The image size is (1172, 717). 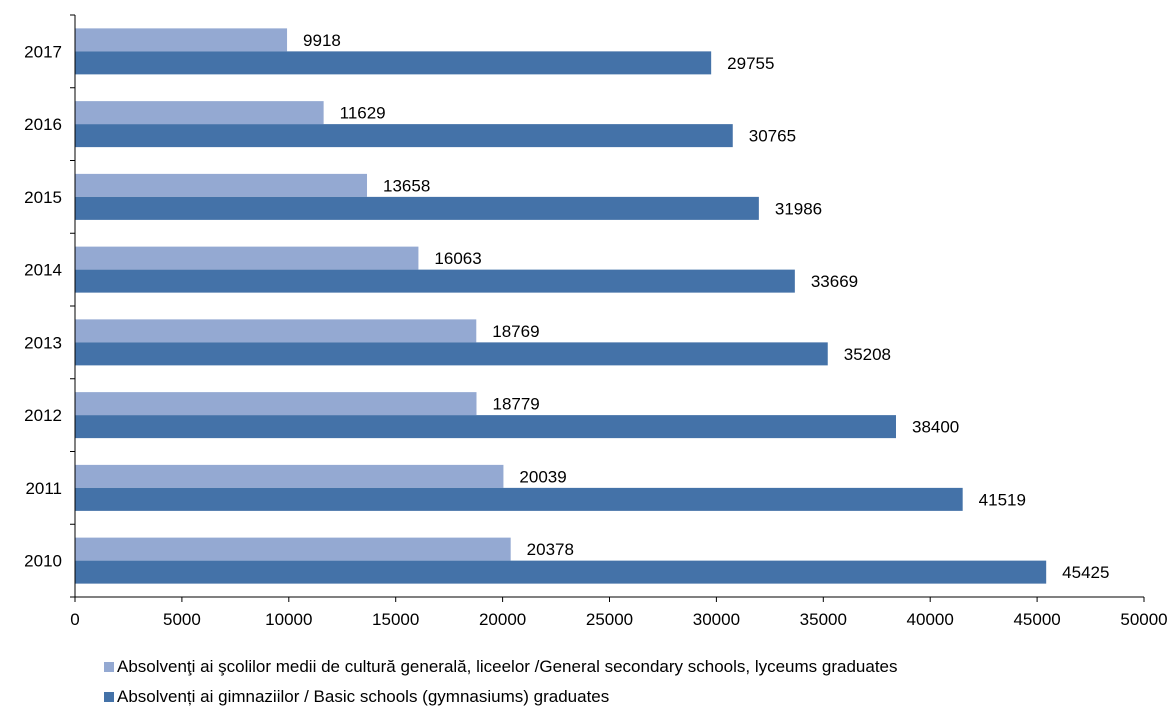 What do you see at coordinates (867, 354) in the screenshot?
I see `data-label-basic-2013: 35208` at bounding box center [867, 354].